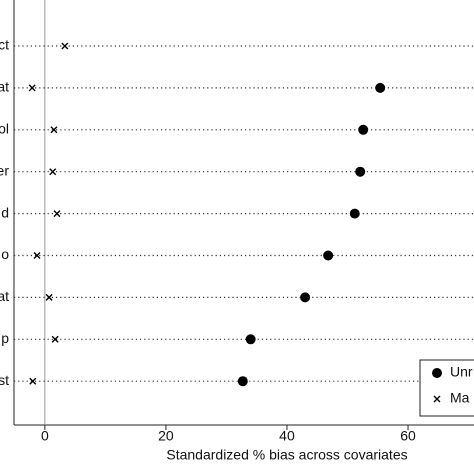 Image resolution: width=474 pixels, height=474 pixels. Describe the element at coordinates (287, 436) in the screenshot. I see `x-tick-label: 40` at that location.